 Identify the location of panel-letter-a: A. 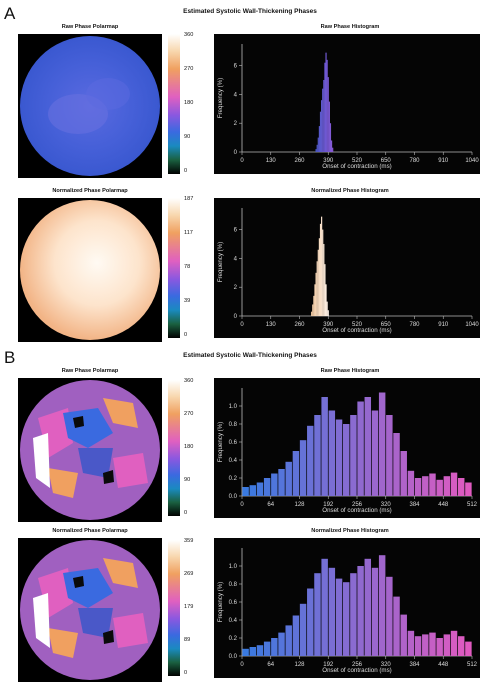
(10, 13).